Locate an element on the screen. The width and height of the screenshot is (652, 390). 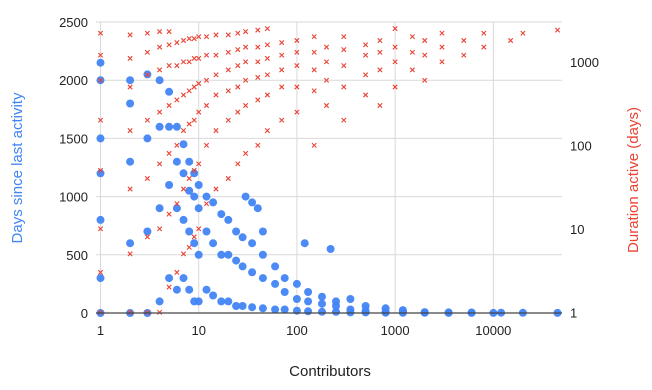
y-left-tick-label: 500 is located at coordinates (77, 255).